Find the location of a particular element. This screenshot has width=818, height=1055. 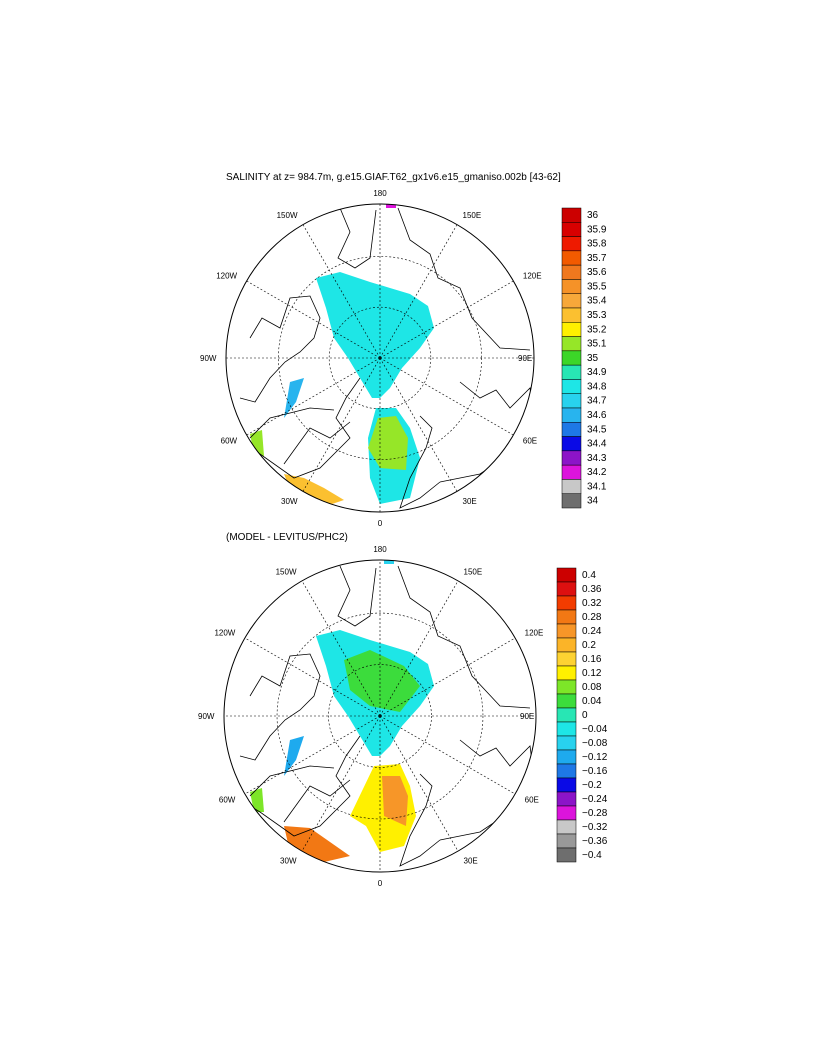

lon-label-120E: 120E is located at coordinates (534, 633).